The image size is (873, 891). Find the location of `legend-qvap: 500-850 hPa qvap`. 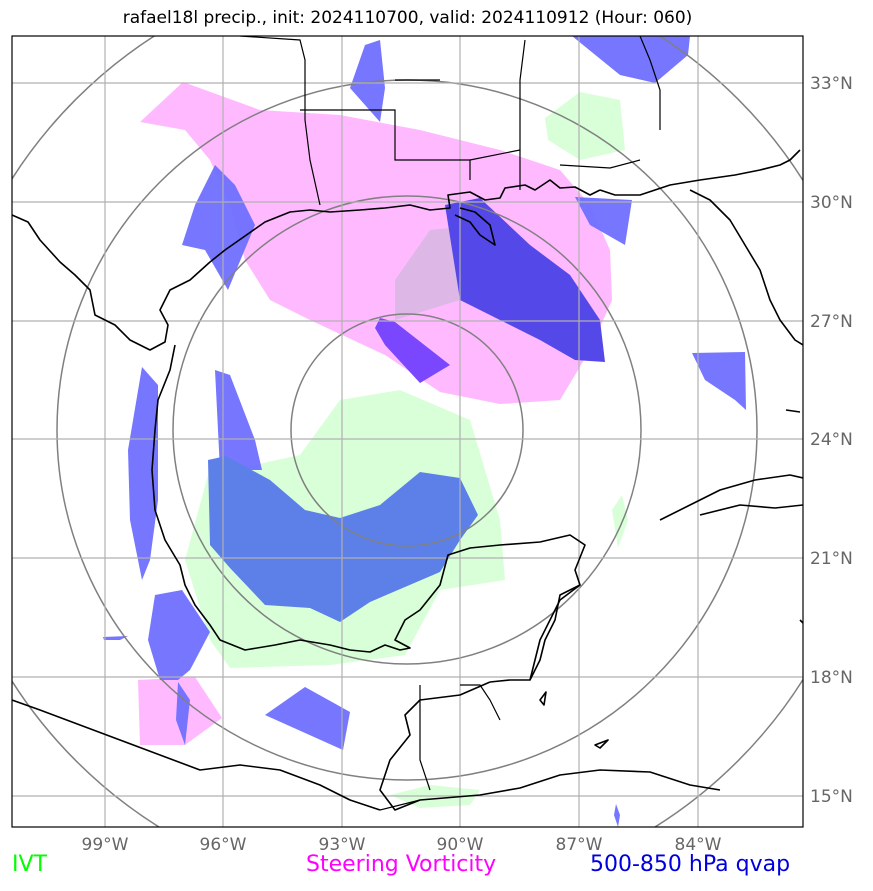

legend-qvap: 500-850 hPa qvap is located at coordinates (690, 864).